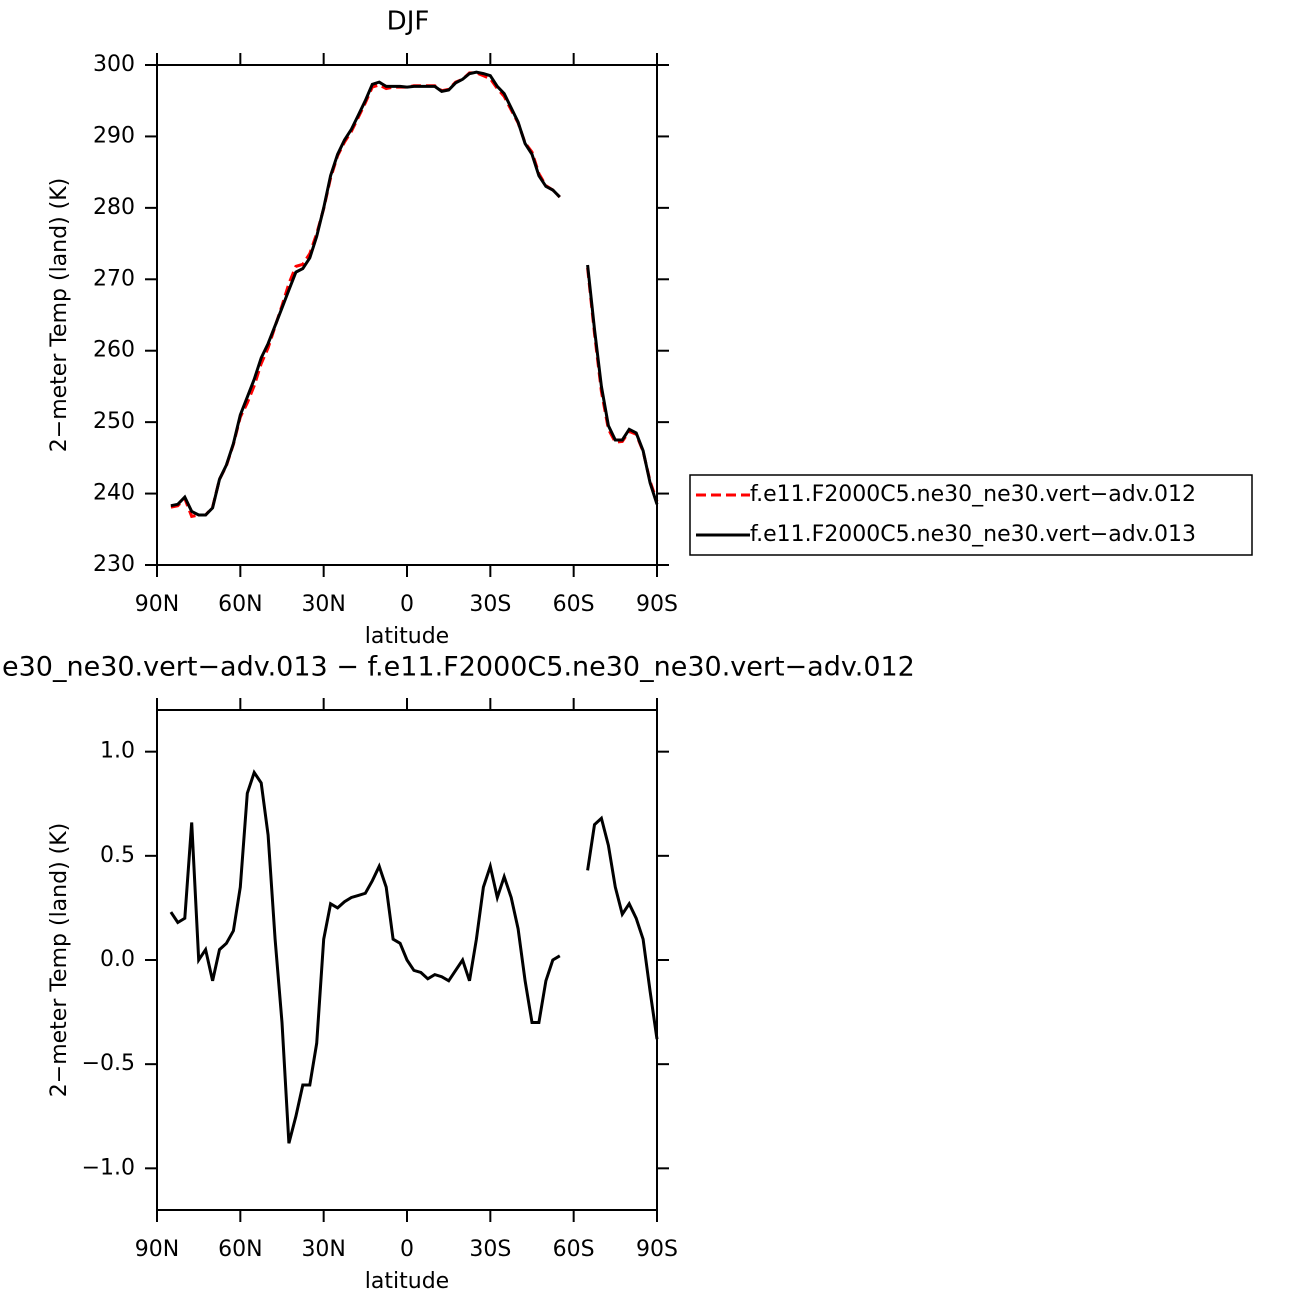  I want to click on y-tick-label: 260, so click(114, 350).